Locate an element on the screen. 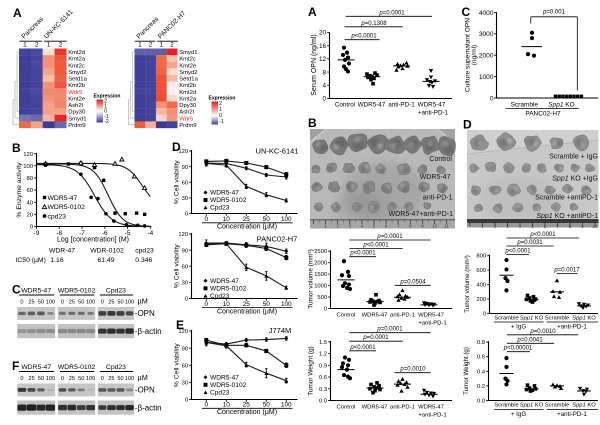 The image size is (600, 425). svg-text: F is located at coordinates (15, 366).